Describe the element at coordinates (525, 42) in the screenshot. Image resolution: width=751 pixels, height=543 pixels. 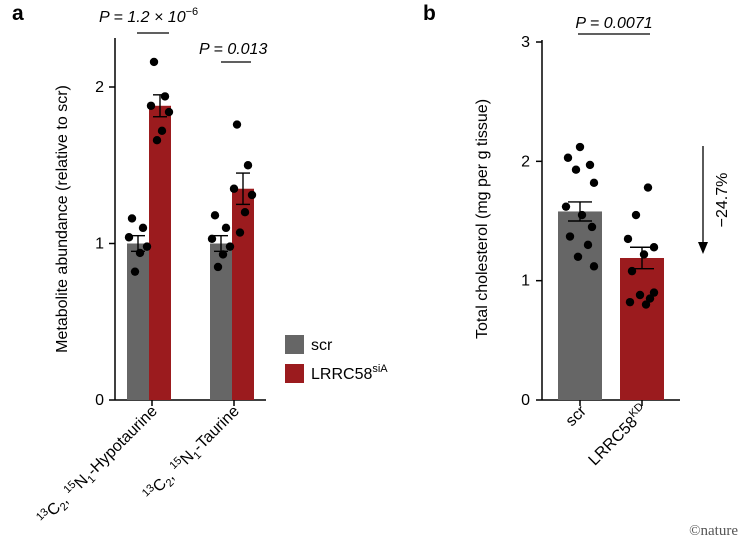
I see `b-y-tick-label-3: 3` at that location.